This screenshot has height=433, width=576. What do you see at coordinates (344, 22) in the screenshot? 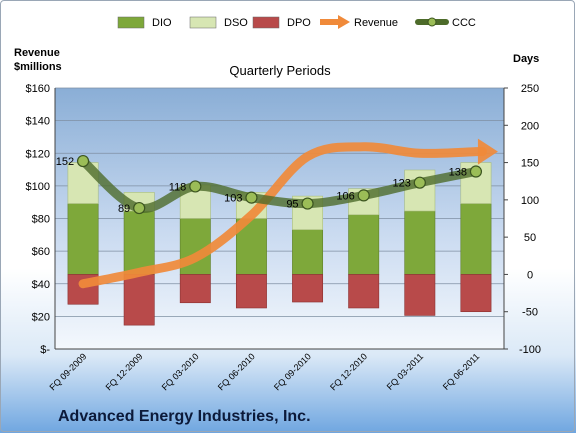
I see `legend-swatch-revenue-arrow` at bounding box center [344, 22].